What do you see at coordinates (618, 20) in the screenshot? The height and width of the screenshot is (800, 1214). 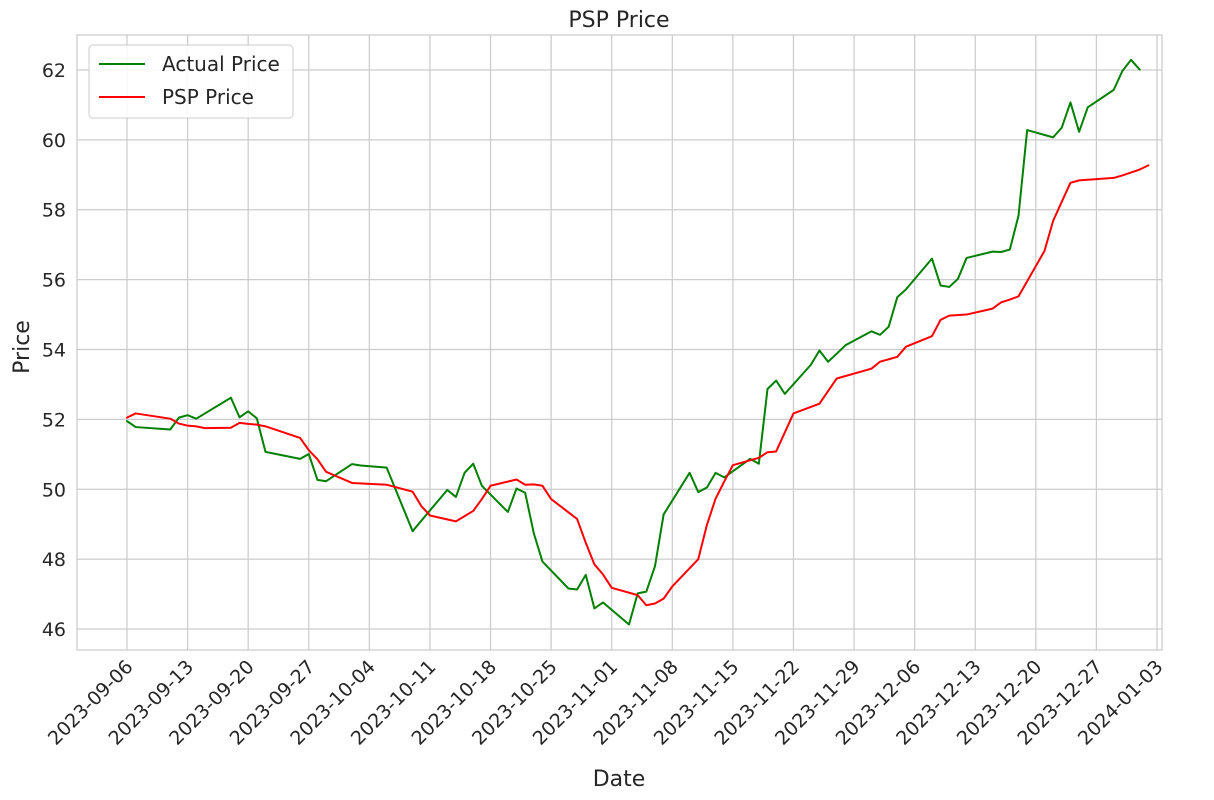 I see `chart-title: PSP Price` at bounding box center [618, 20].